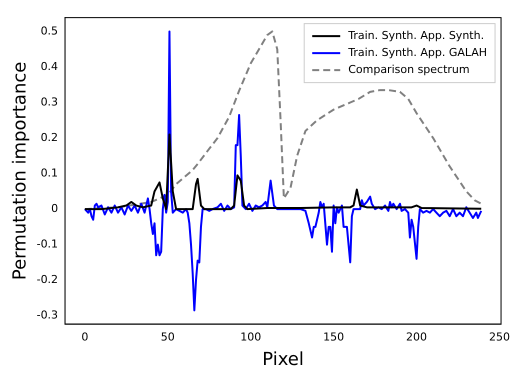 This screenshot has height=379, width=521. Describe the element at coordinates (47, 315) in the screenshot. I see `y-tick-label: -0.3` at that location.